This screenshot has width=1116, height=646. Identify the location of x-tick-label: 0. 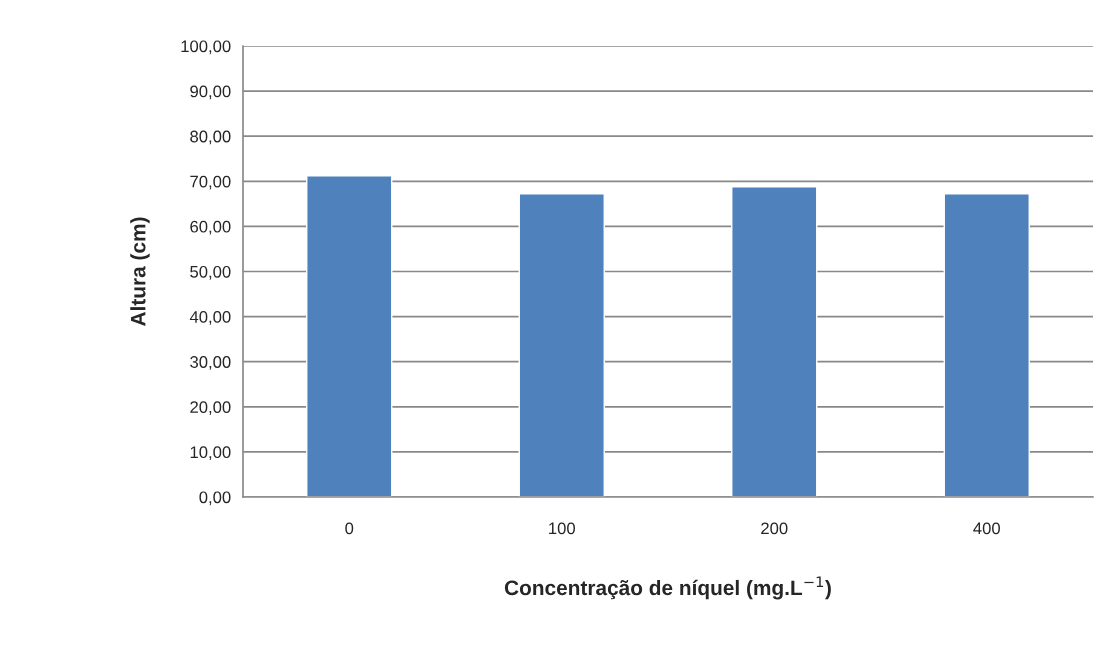
(349, 528).